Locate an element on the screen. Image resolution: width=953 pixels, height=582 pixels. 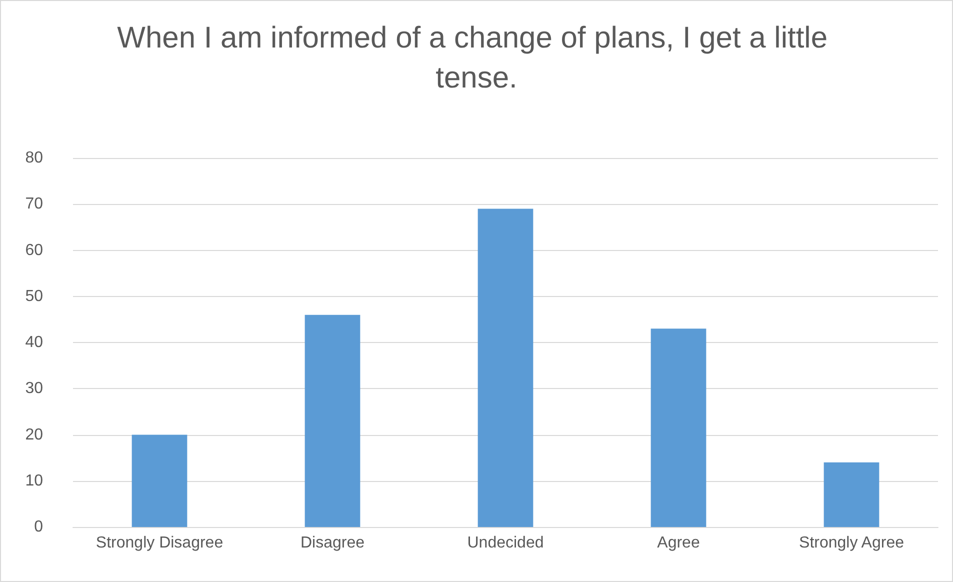
y-tick-label: 60 is located at coordinates (34, 250).